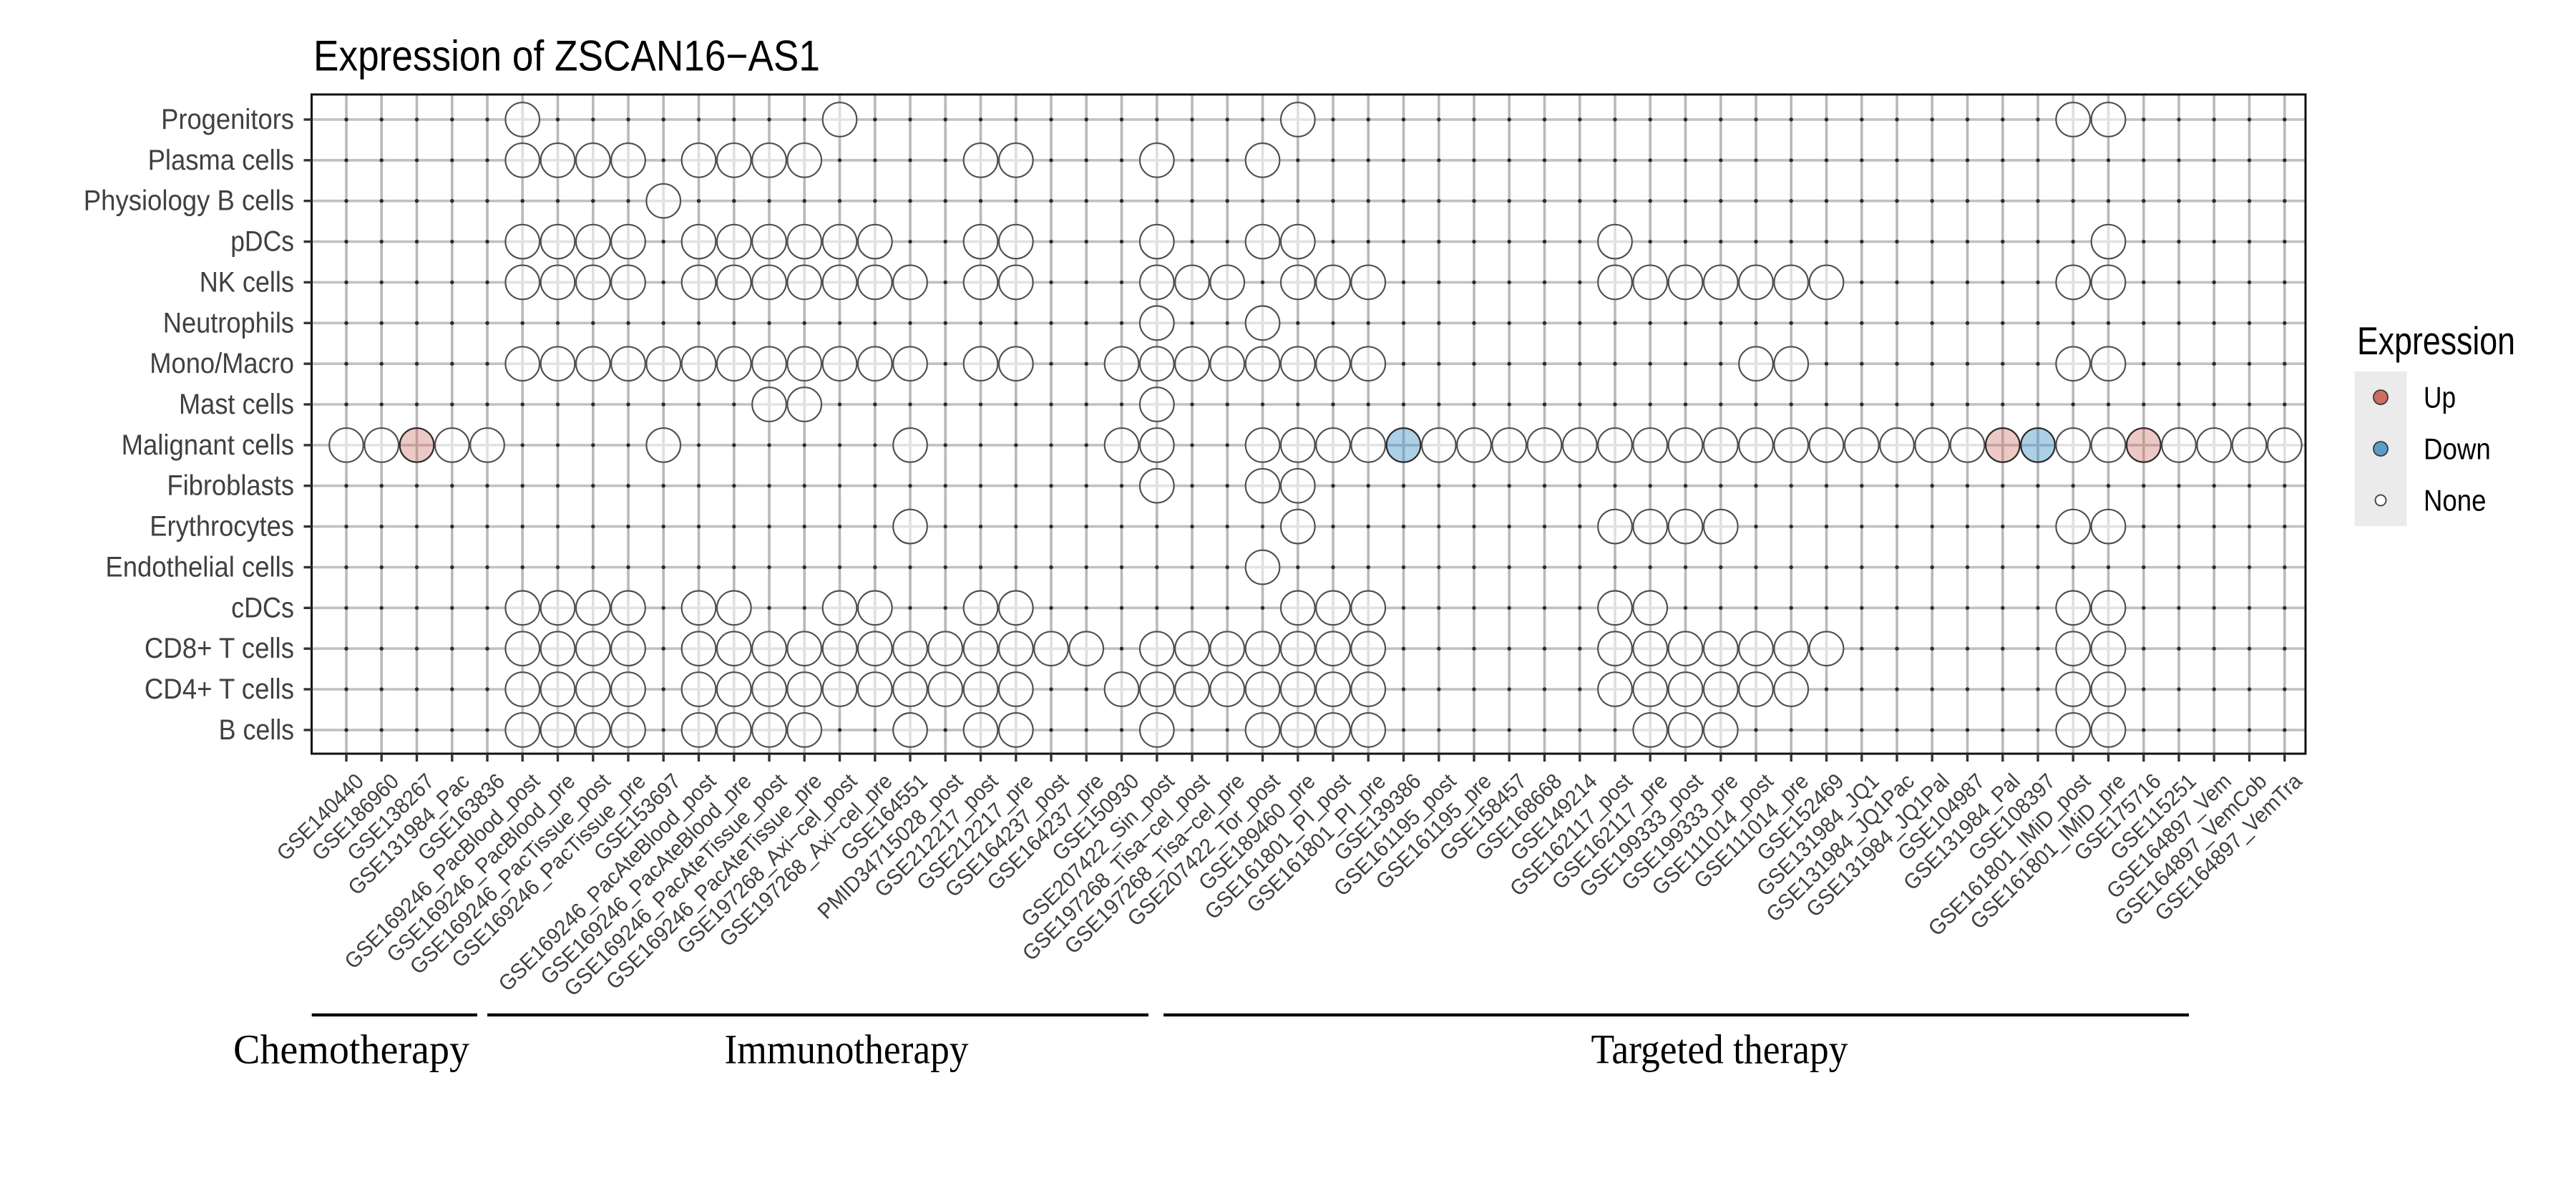 This screenshot has width=2576, height=1181. I want to click on svg-text: cDCs, so click(262, 607).